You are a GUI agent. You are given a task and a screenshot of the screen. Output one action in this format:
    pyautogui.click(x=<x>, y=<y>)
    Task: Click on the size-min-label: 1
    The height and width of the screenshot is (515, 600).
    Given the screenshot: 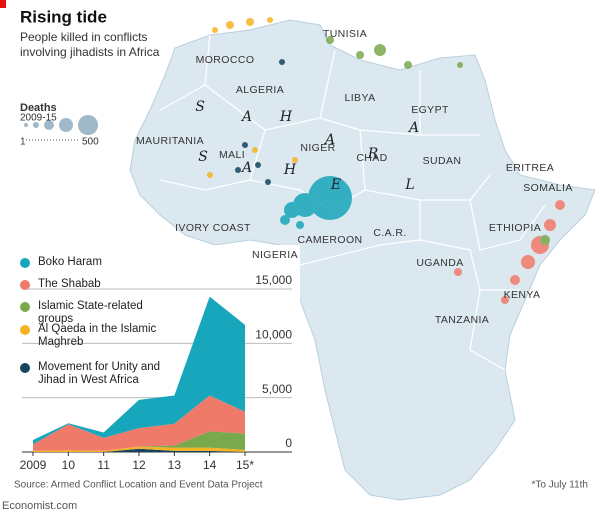 What is the action you would take?
    pyautogui.click(x=23, y=142)
    